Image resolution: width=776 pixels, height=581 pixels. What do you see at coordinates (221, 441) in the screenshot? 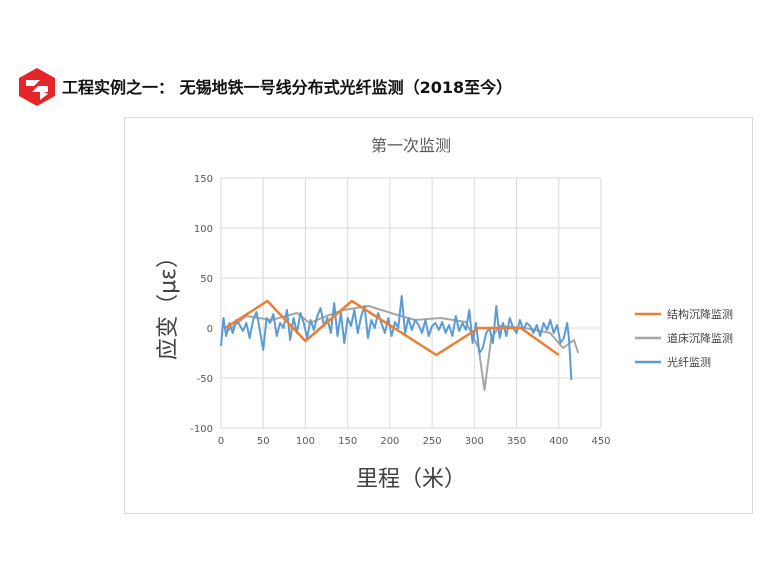
I see `x-tick-label: 0` at bounding box center [221, 441].